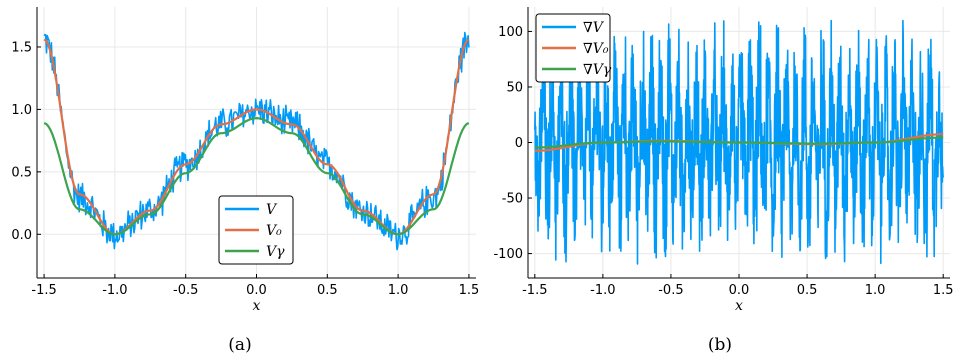 The width and height of the screenshot is (957, 357). I want to click on legend-label: ∇Vγ, so click(597, 70).